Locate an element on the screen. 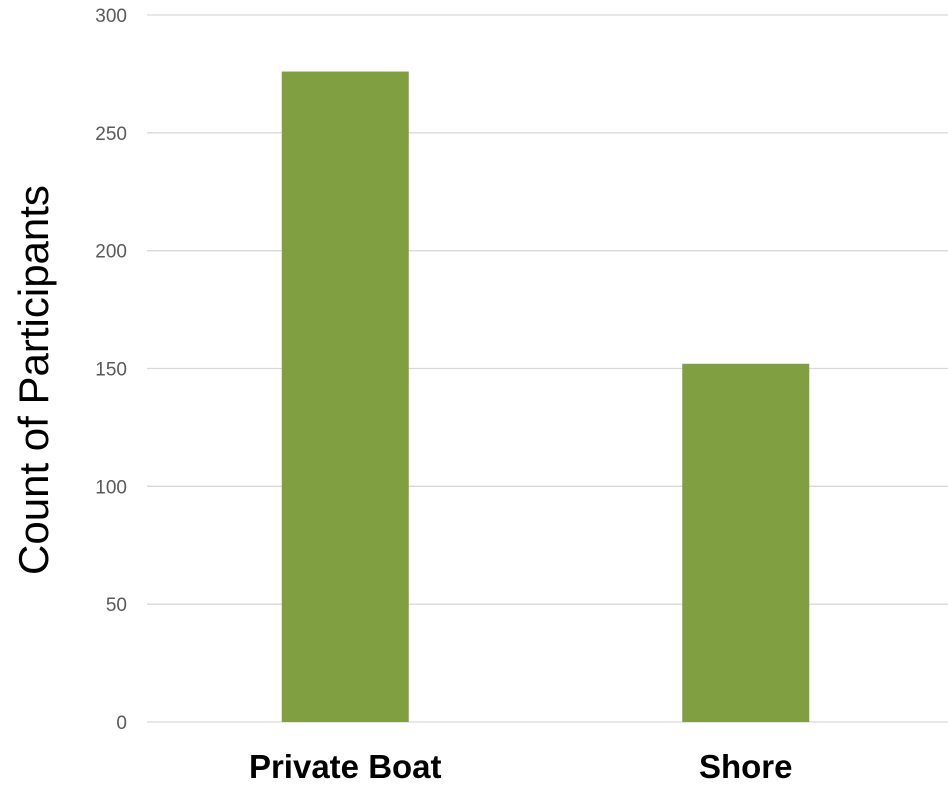 This screenshot has width=948, height=785. x-category-label: Private Boat is located at coordinates (345, 766).